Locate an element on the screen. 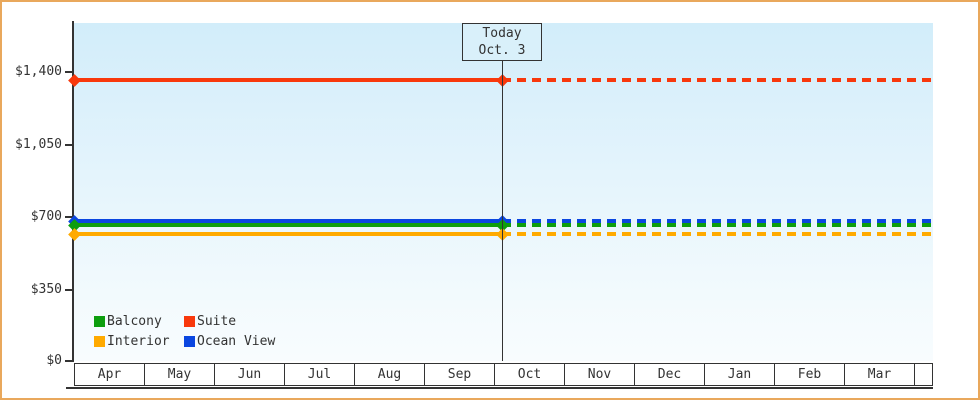  series-line-dashed-balcony is located at coordinates (717, 225).